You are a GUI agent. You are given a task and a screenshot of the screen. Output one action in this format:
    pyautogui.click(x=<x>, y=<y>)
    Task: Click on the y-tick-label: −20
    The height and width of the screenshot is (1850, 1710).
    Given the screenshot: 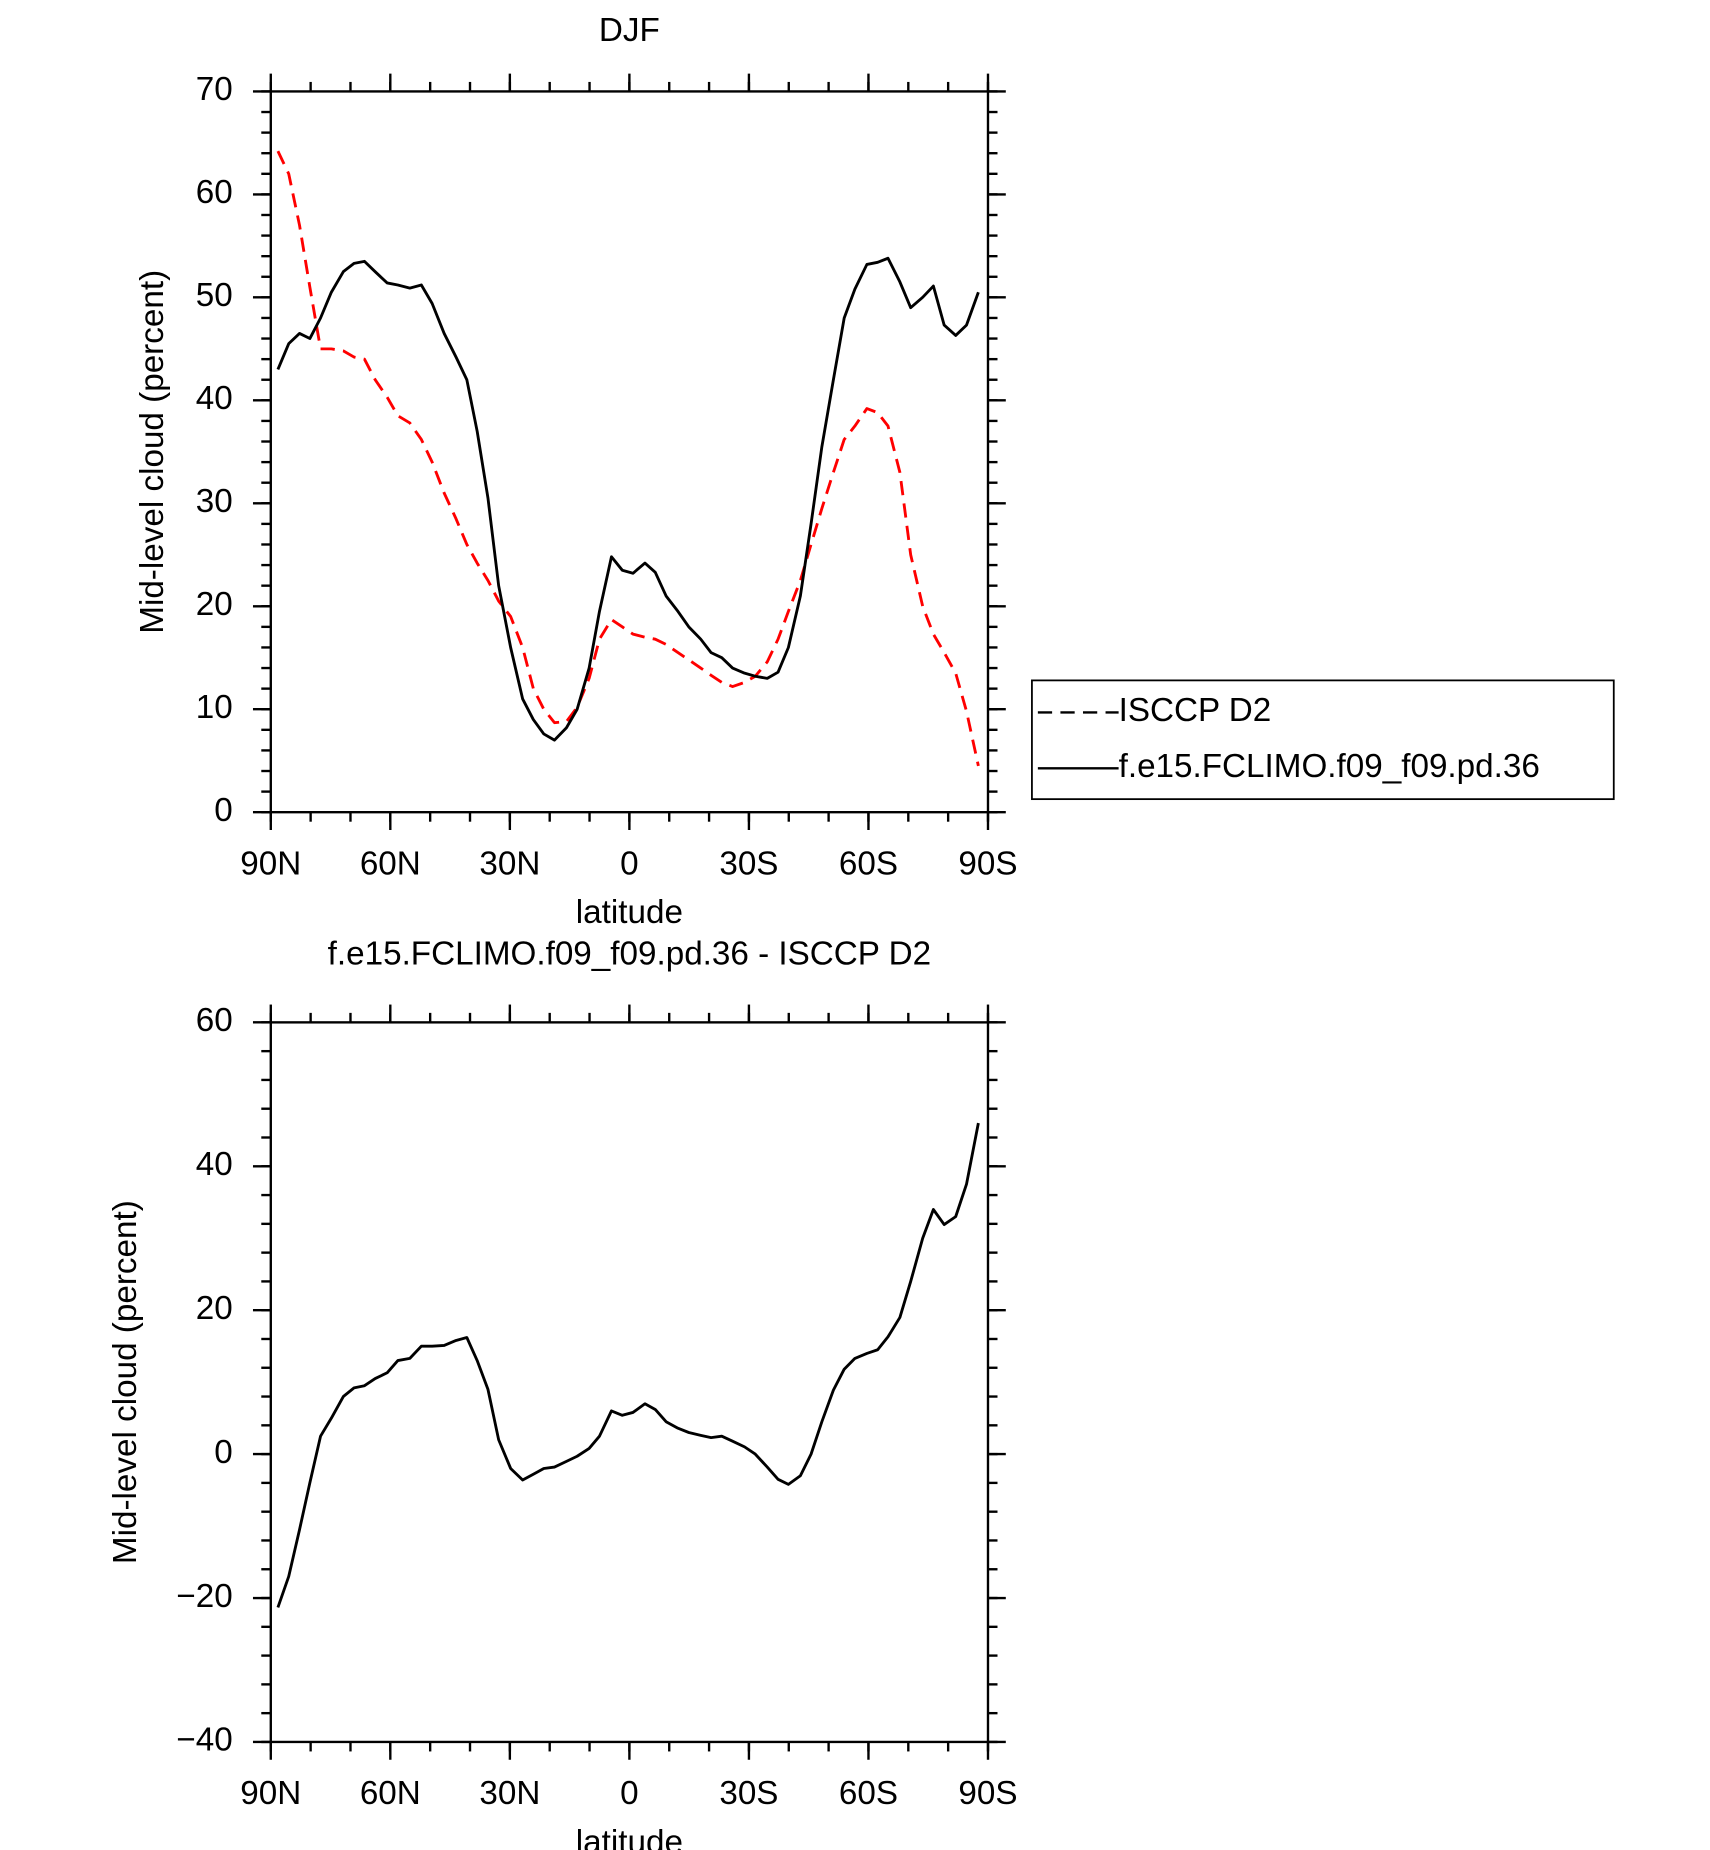 What is the action you would take?
    pyautogui.click(x=204, y=1596)
    